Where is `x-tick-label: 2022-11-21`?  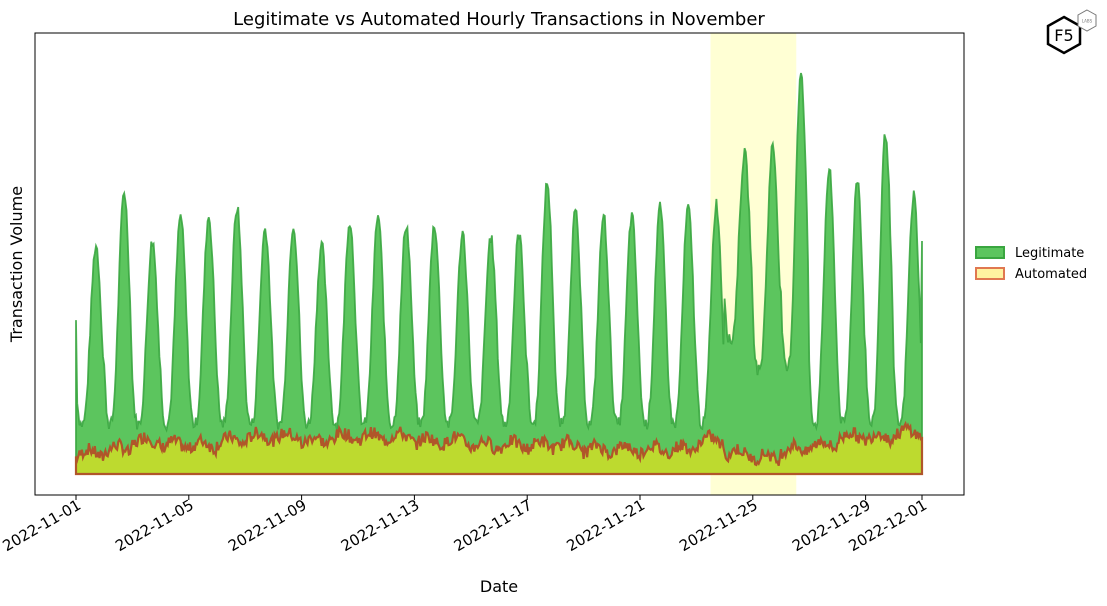 x-tick-label: 2022-11-21 is located at coordinates (605, 525).